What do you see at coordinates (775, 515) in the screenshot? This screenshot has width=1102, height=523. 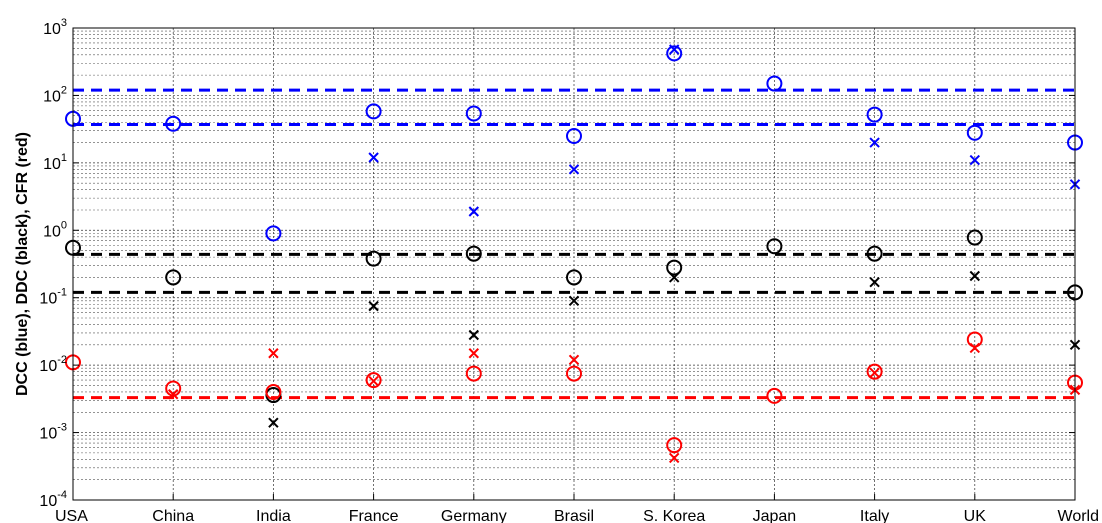 I see `x-tick-label: Japan` at bounding box center [775, 515].